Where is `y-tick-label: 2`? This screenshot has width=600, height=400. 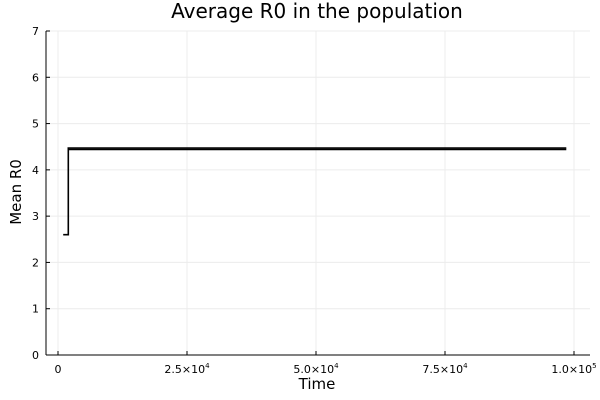
y-tick-label: 2 is located at coordinates (35, 262).